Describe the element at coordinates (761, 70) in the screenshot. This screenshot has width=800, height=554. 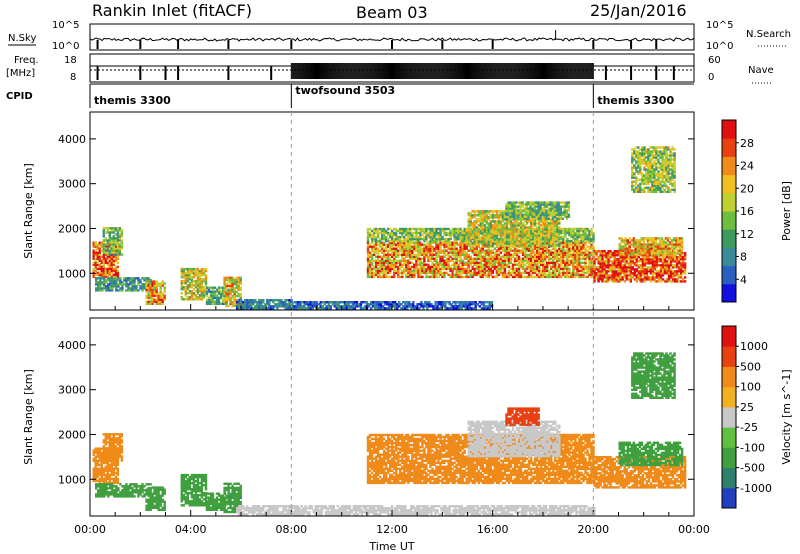
I see `nave-label: Nave` at that location.